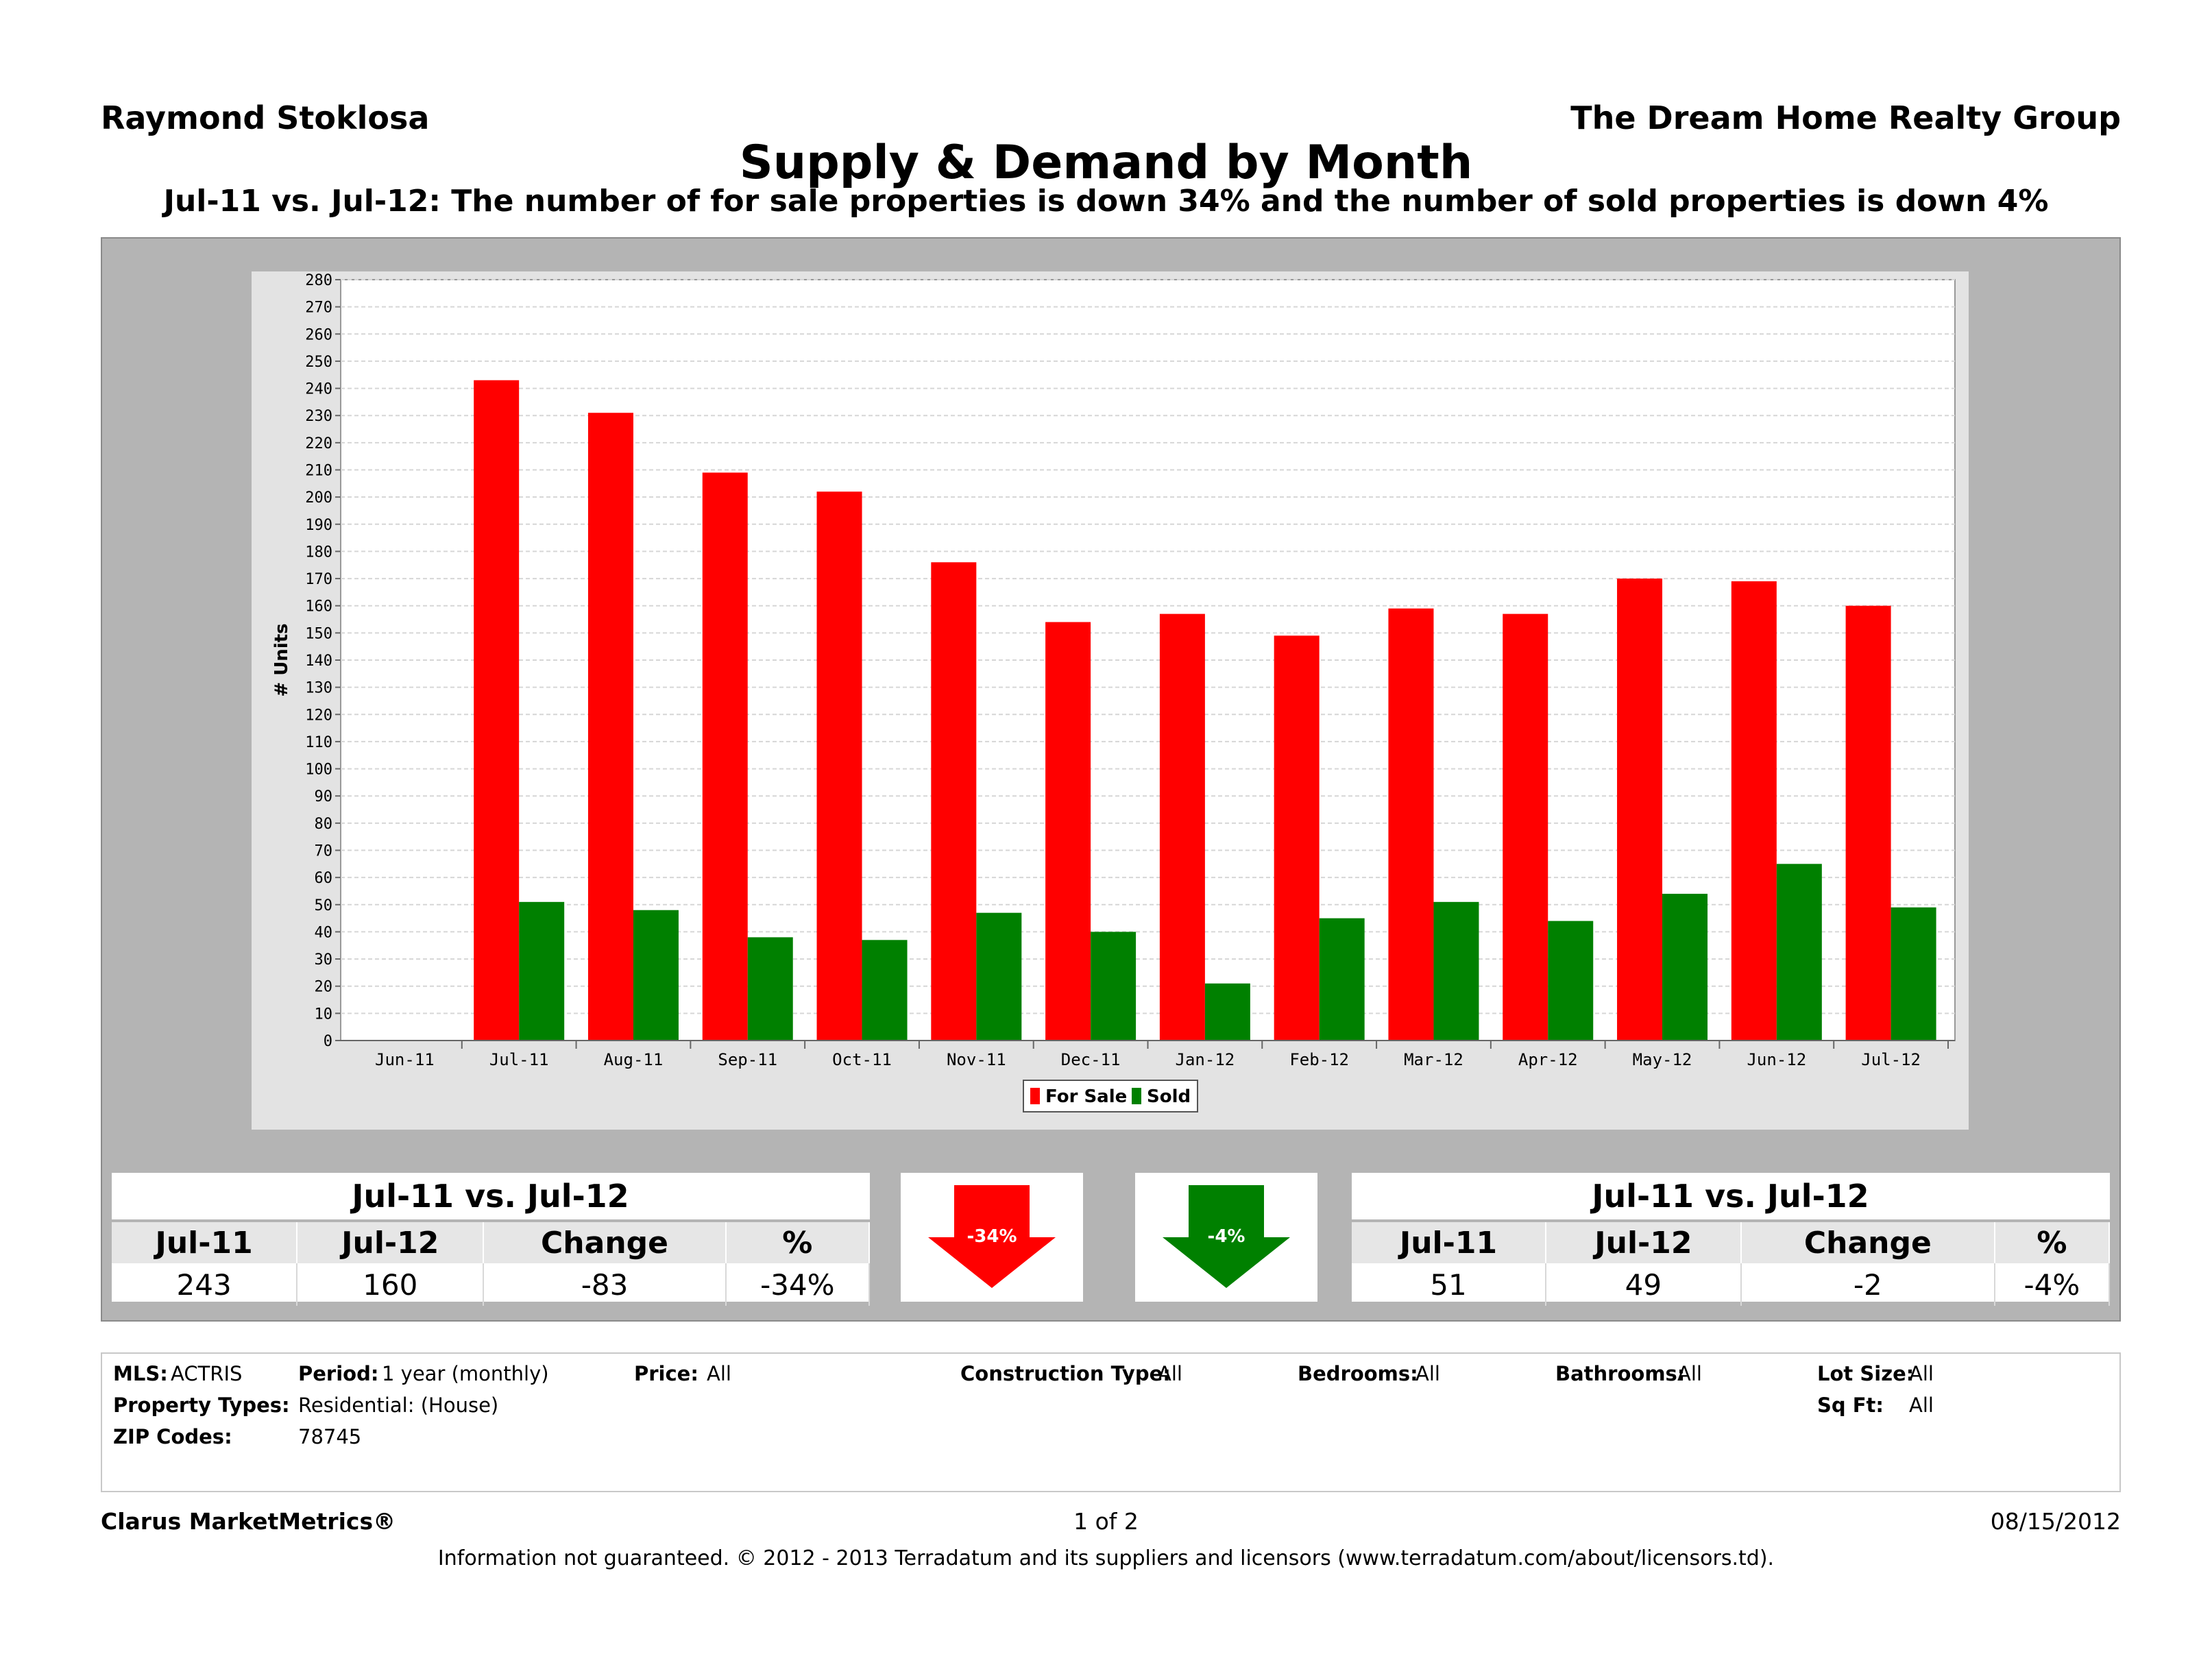 Image resolution: width=2212 pixels, height=1678 pixels. I want to click on y-tick-label: 200, so click(318, 498).